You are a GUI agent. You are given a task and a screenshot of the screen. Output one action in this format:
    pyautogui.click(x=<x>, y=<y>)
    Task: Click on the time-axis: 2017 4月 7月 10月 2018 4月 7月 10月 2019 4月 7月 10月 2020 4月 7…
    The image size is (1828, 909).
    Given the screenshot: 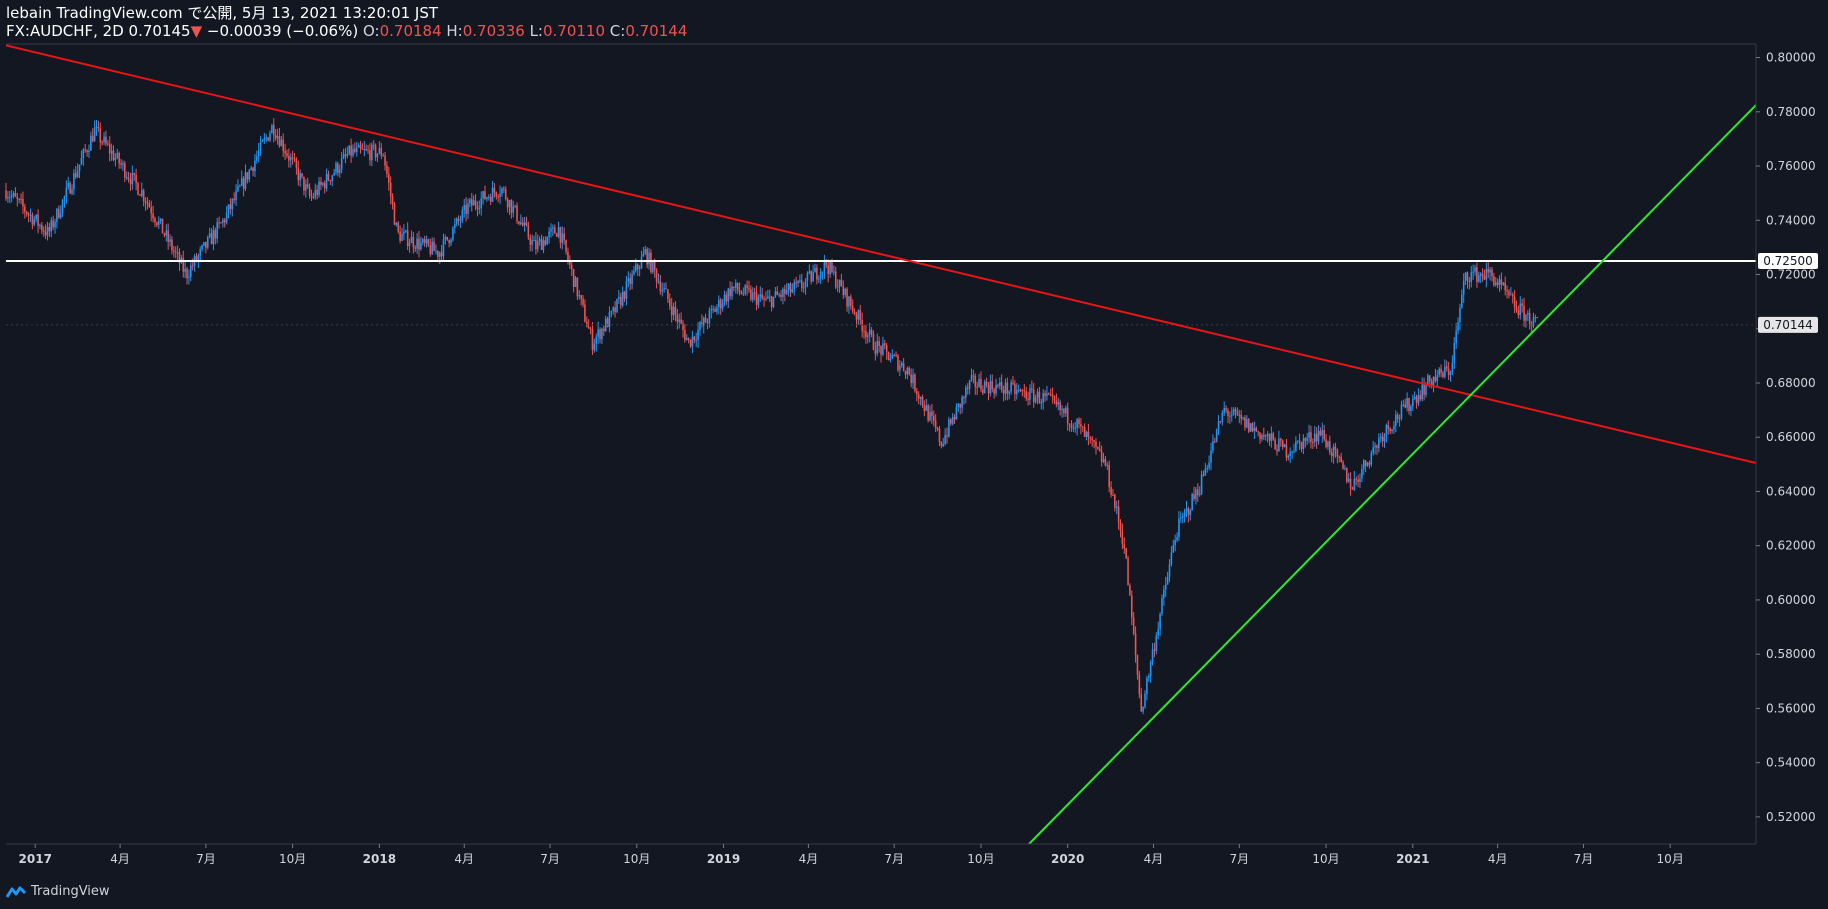 What is the action you would take?
    pyautogui.click(x=881, y=854)
    